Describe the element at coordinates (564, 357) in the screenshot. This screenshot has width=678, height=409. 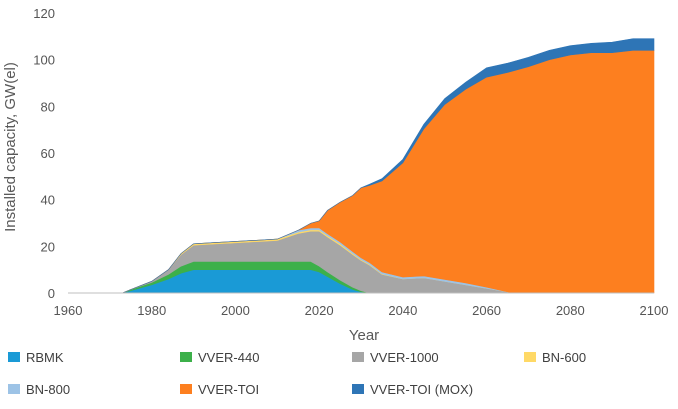
I see `legend-label: BN-600` at that location.